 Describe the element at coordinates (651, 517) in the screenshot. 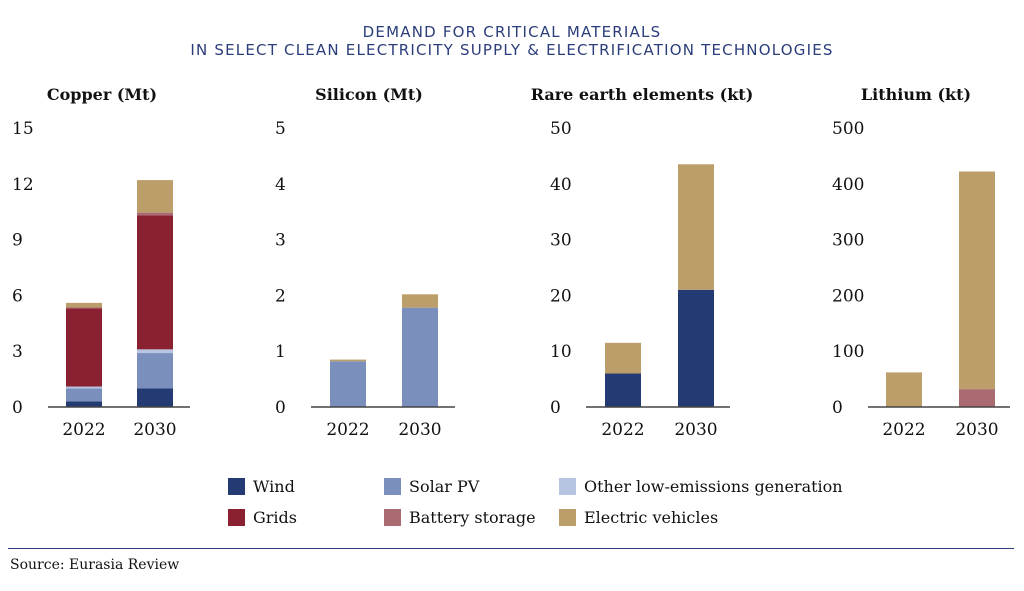

I see `legend-label-electric-vehicles: Electric vehicles` at that location.